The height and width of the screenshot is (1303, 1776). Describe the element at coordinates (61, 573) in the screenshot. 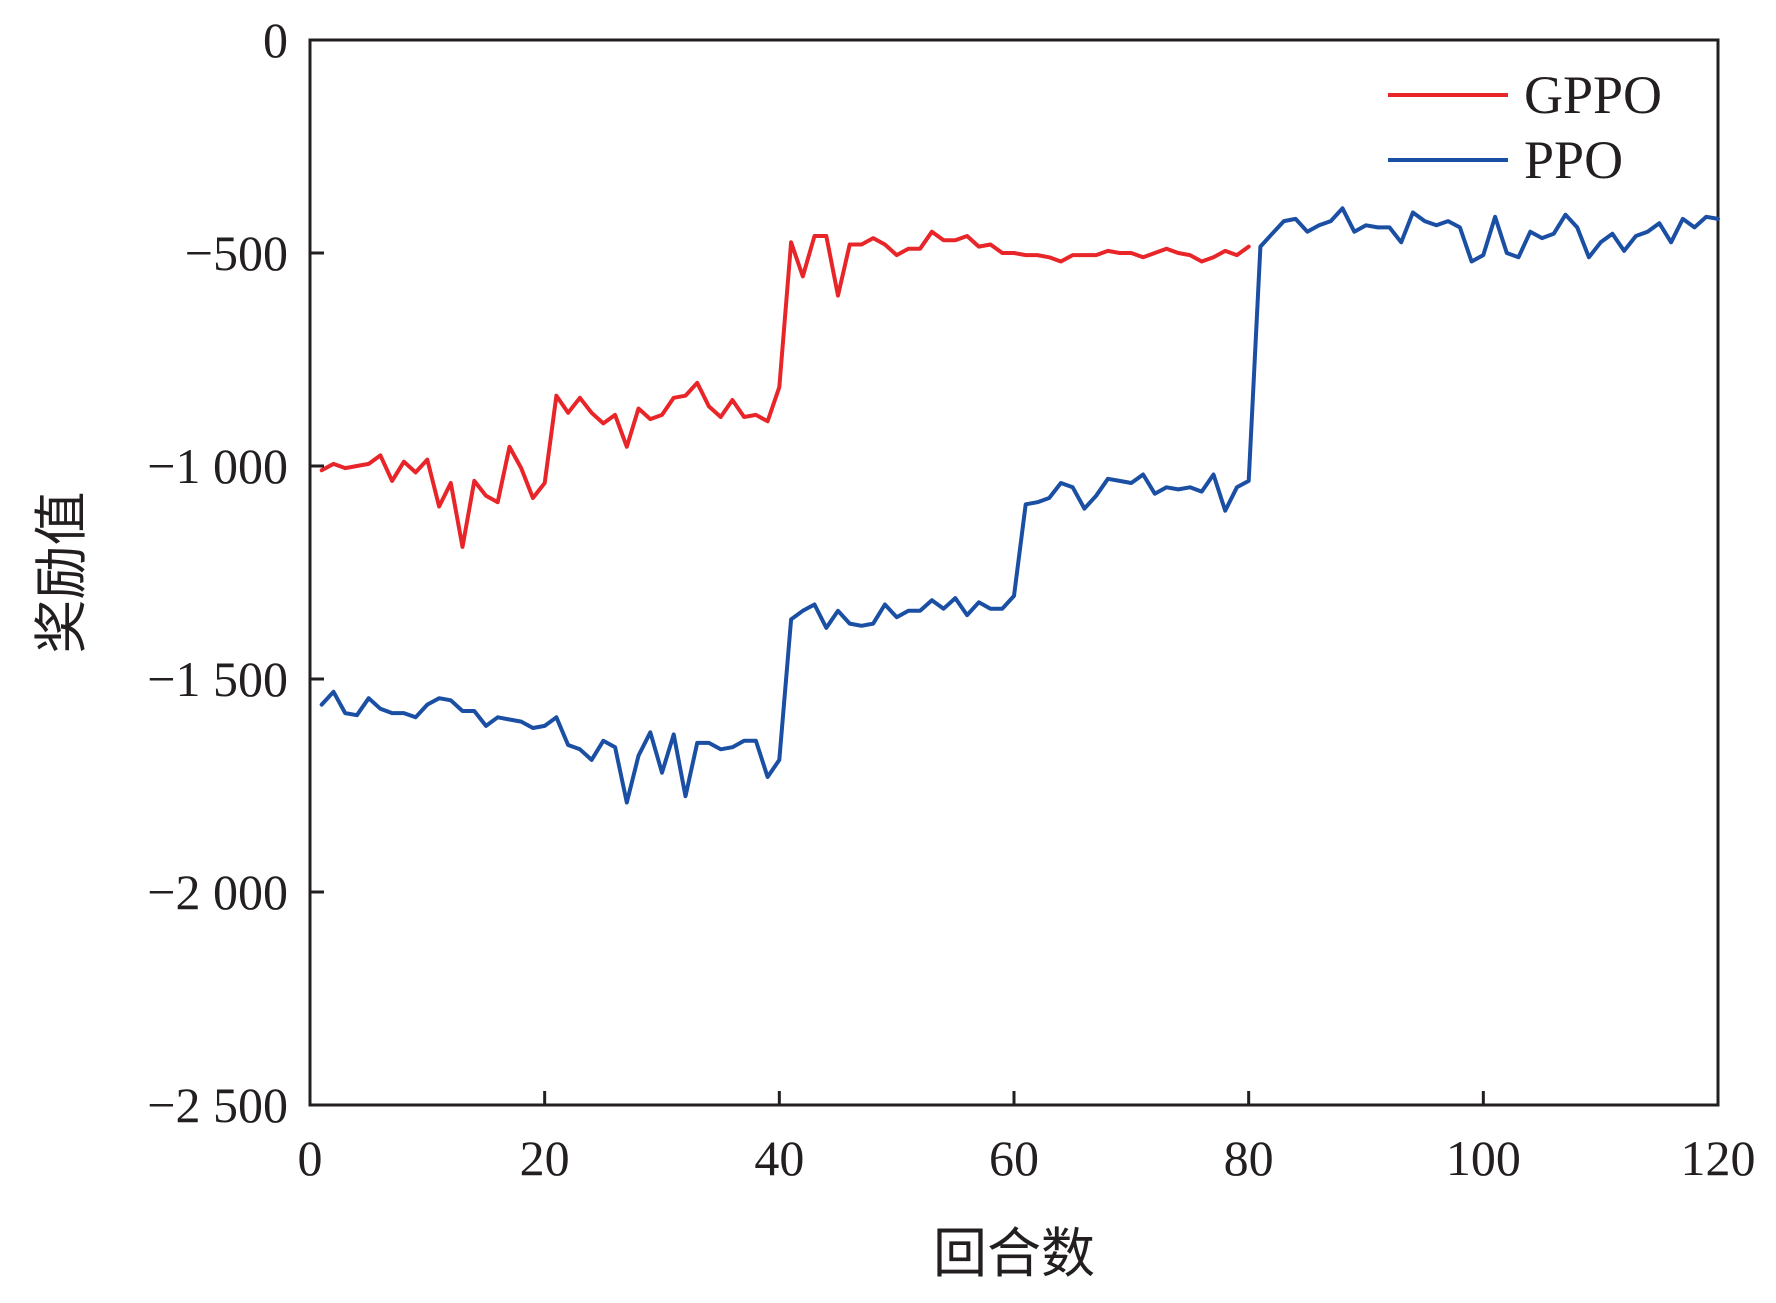

I see `y-axis-label: 奖励值` at that location.